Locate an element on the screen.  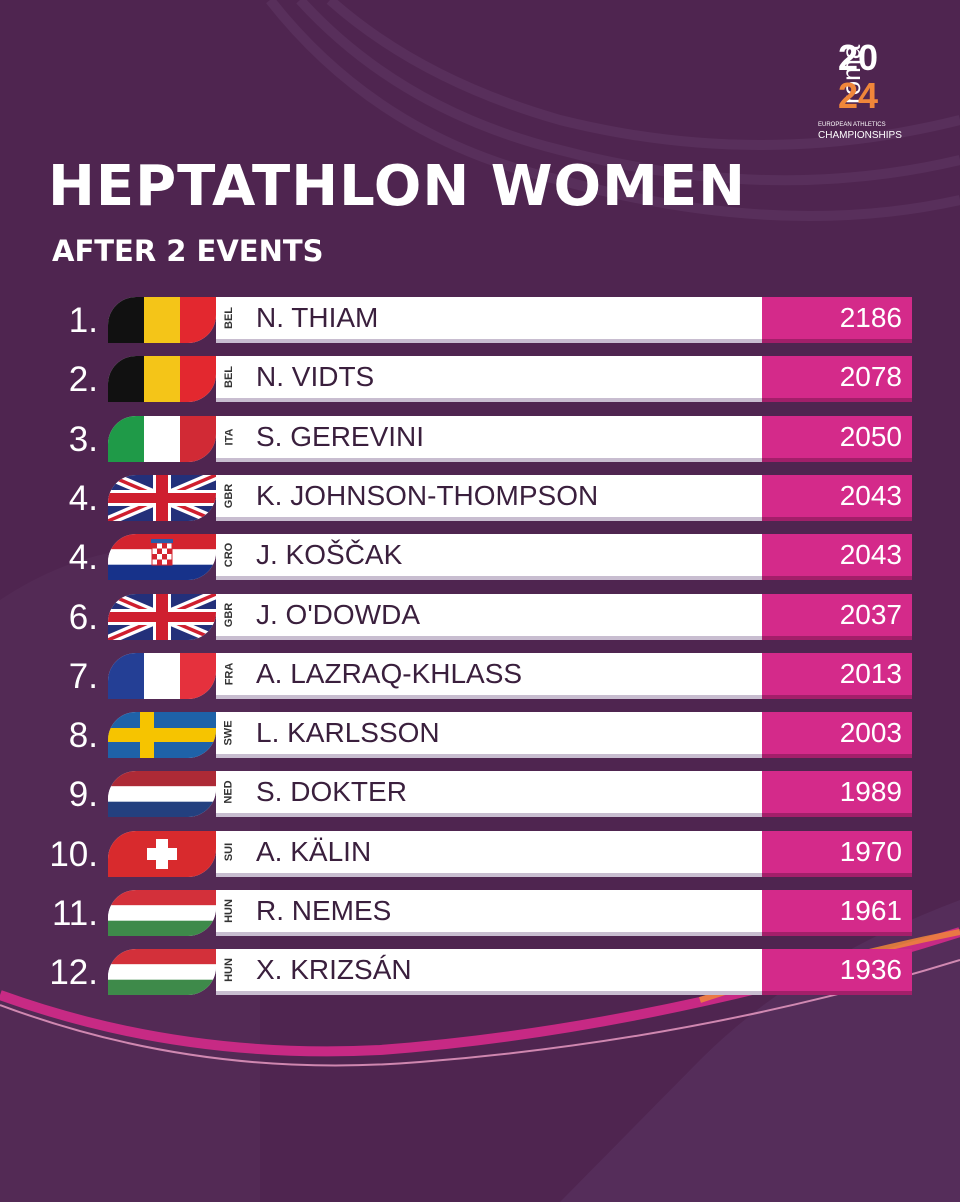
standings-row: 2. BEL N. VIDTS 2078 is located at coordinates (480, 379).